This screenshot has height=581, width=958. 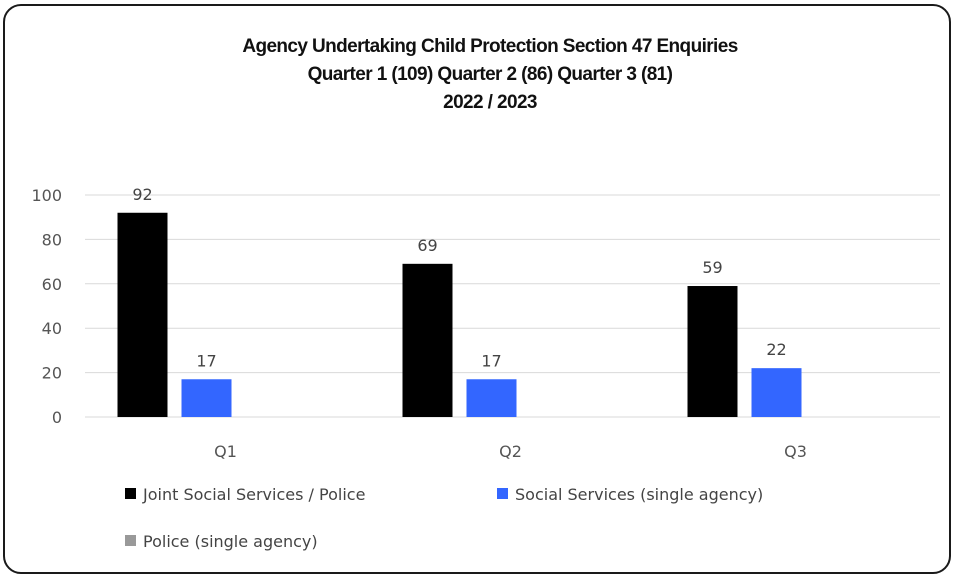 I want to click on y-tick-label: 40, so click(x=52, y=328).